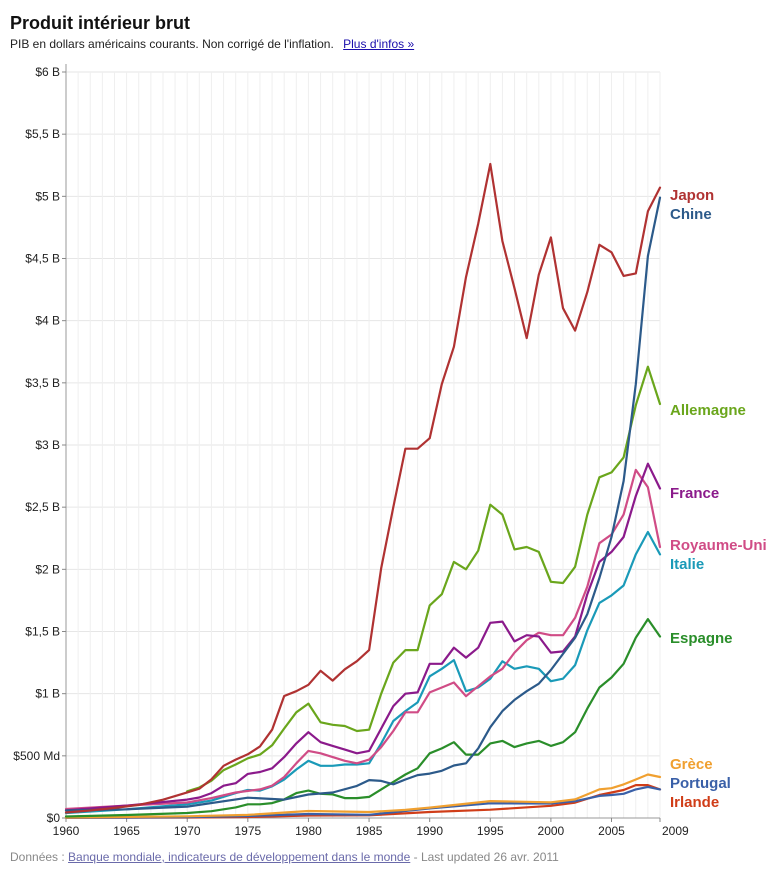 This screenshot has width=780, height=870. I want to click on y-tick-label: $5,5 B, so click(42, 134).